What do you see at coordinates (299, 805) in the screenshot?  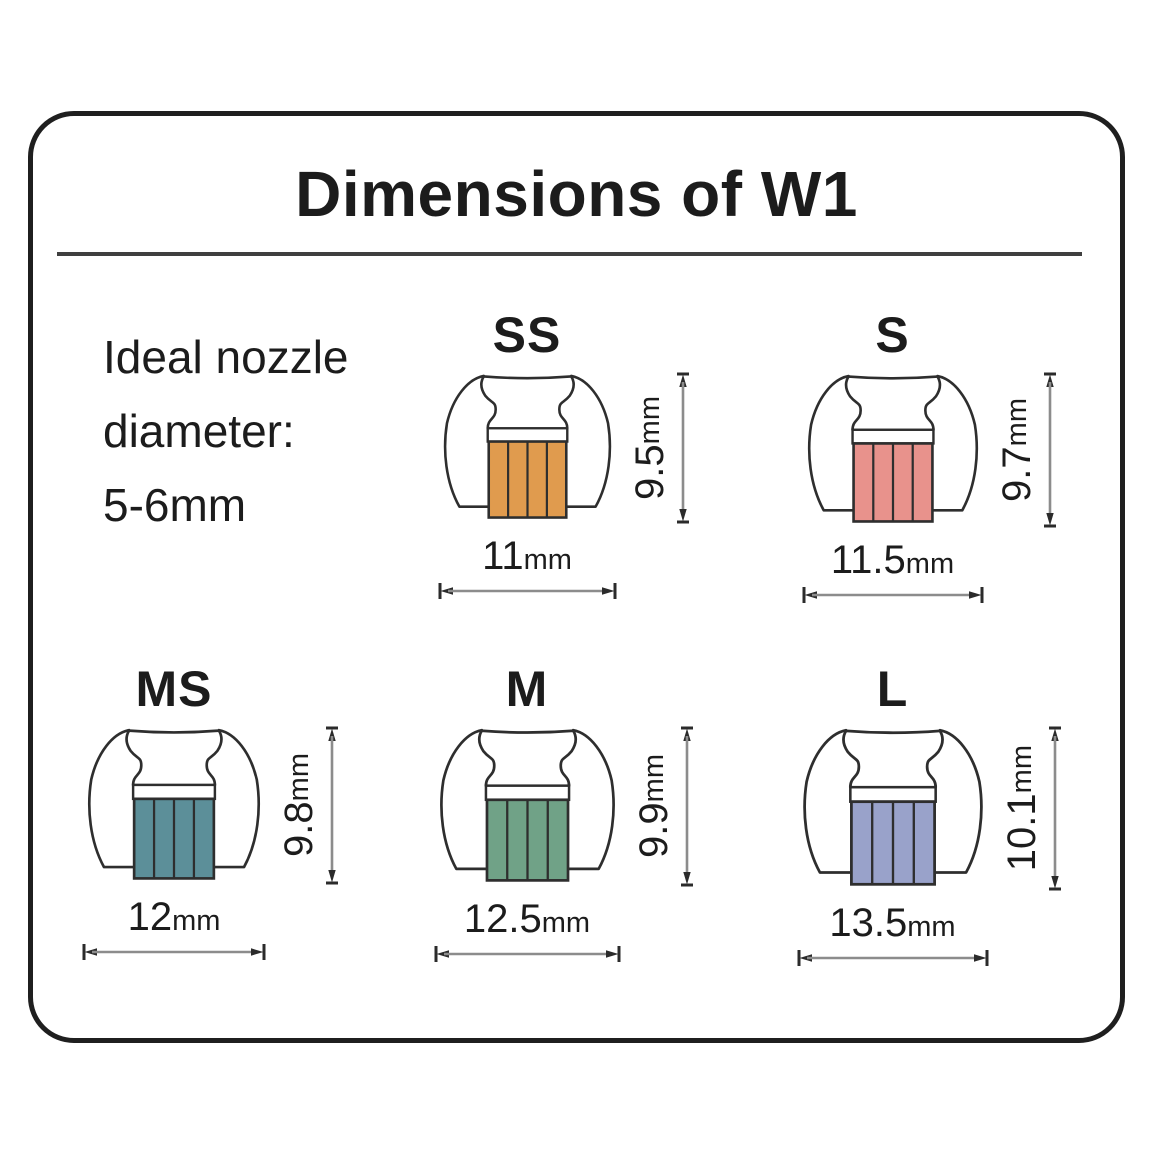 I see `height-value-label: 9.8mm` at bounding box center [299, 805].